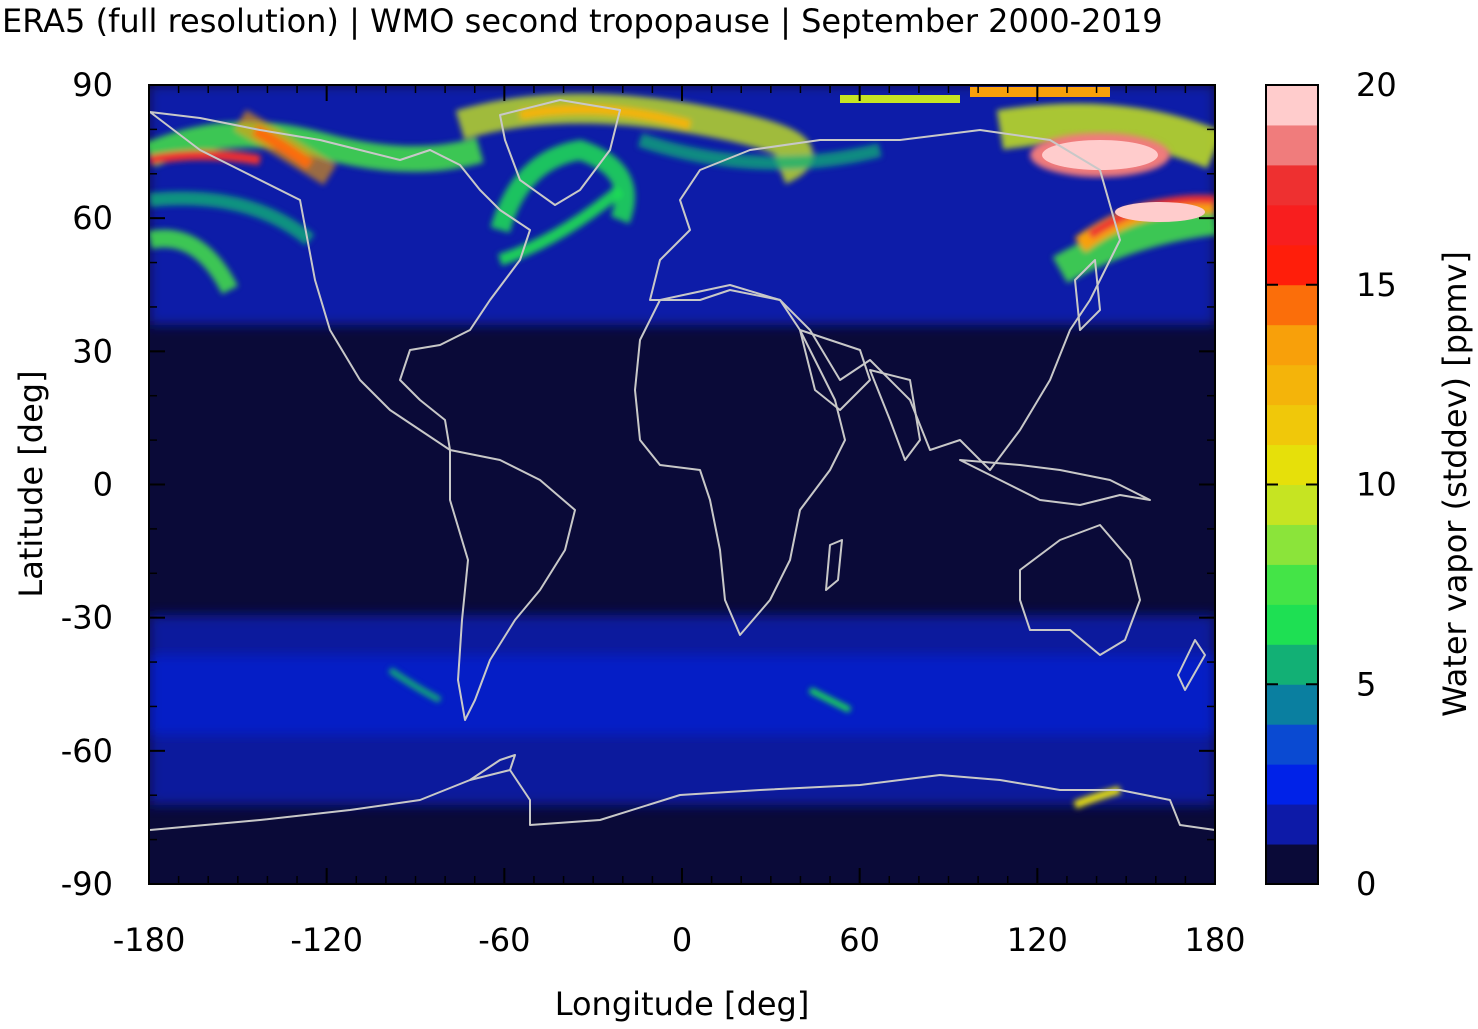 This screenshot has height=1029, width=1478. I want to click on x-tick-label: 180, so click(1214, 940).